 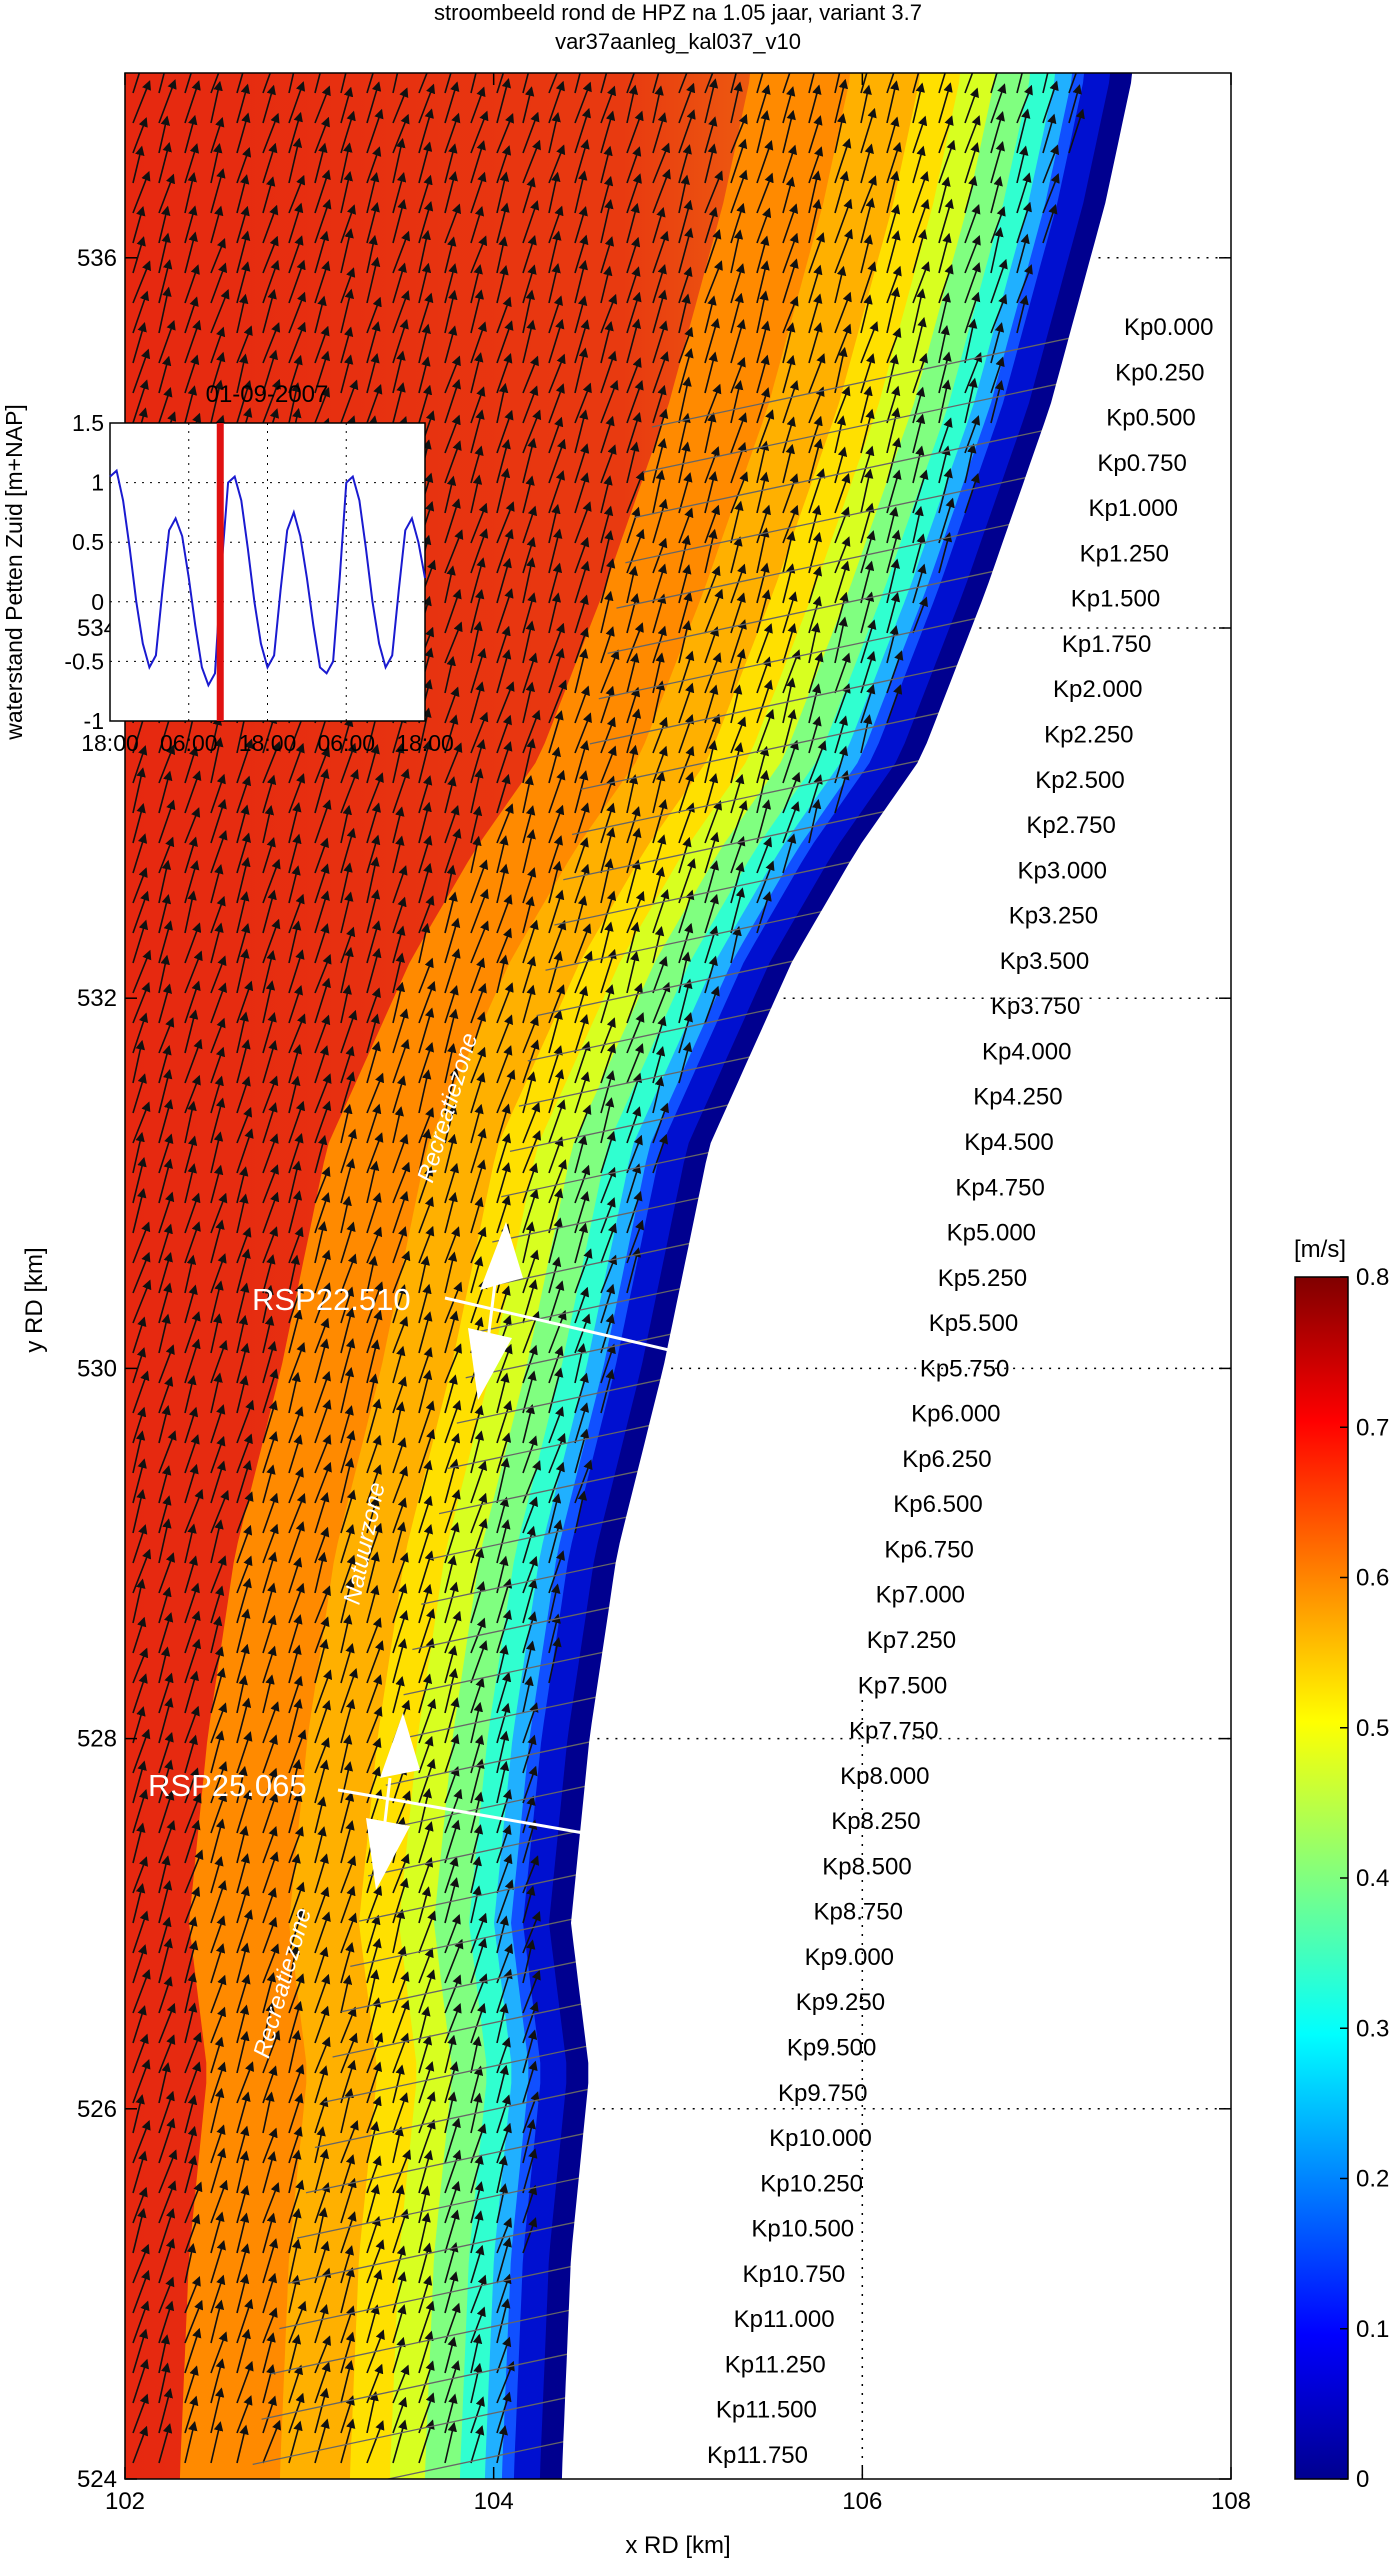 What do you see at coordinates (999, 1187) in the screenshot?
I see `kp-label: Kp4.750` at bounding box center [999, 1187].